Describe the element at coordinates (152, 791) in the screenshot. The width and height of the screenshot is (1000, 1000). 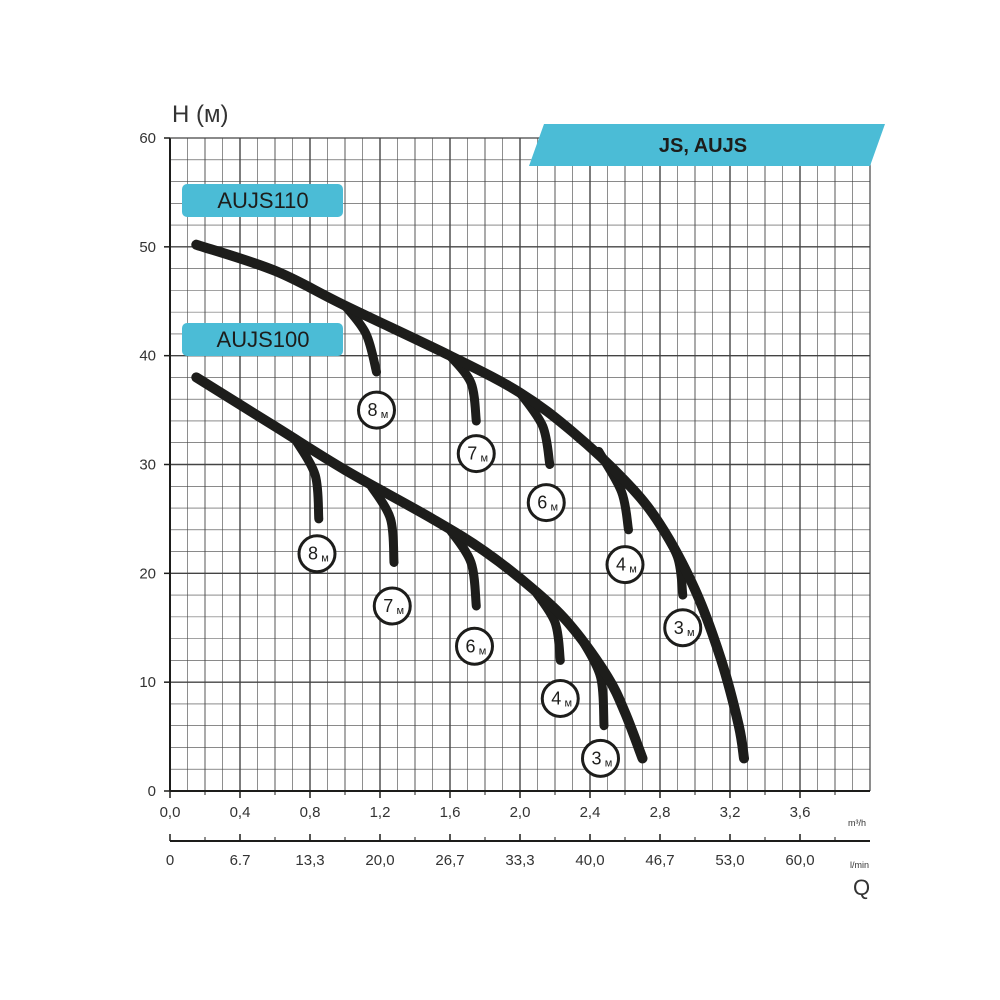
I see `y-tick-label: 0` at that location.